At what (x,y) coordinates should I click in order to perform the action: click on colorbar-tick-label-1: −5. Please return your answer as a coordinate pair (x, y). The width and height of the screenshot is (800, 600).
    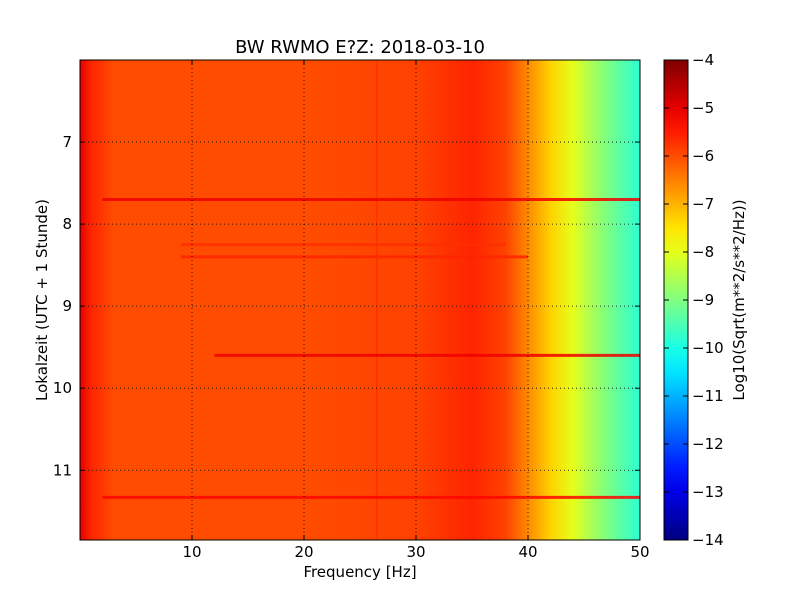
    Looking at the image, I should click on (703, 108).